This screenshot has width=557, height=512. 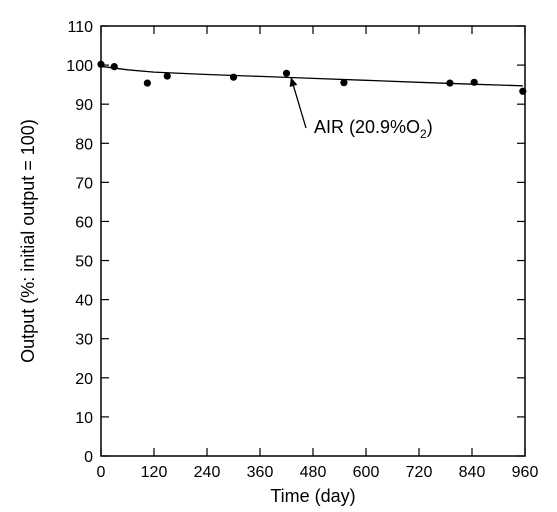 What do you see at coordinates (260, 472) in the screenshot?
I see `x-tick-label-3: 360` at bounding box center [260, 472].